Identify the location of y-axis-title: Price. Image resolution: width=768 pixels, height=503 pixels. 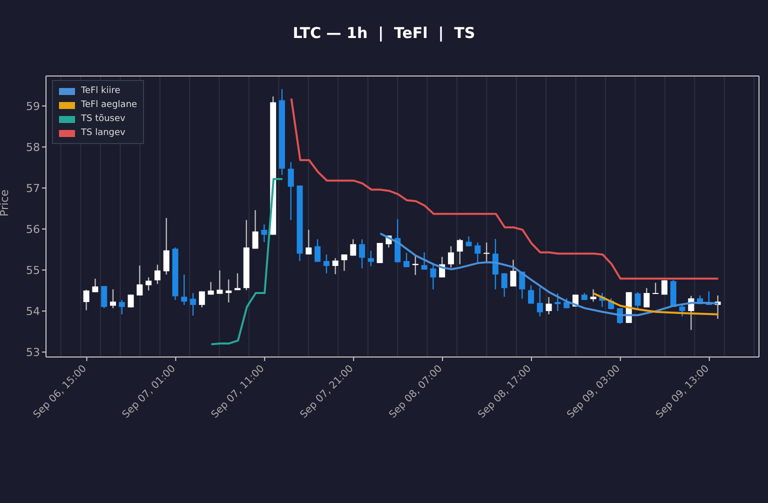
(5, 202).